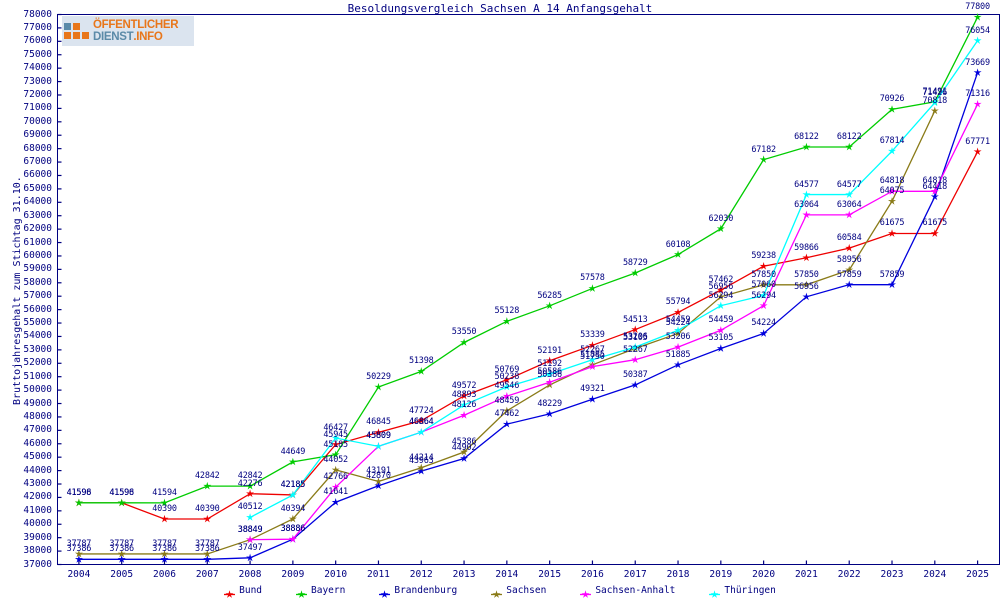 Image resolution: width=1000 pixels, height=604 pixels. I want to click on y-tick-label: 45000, so click(37, 457).